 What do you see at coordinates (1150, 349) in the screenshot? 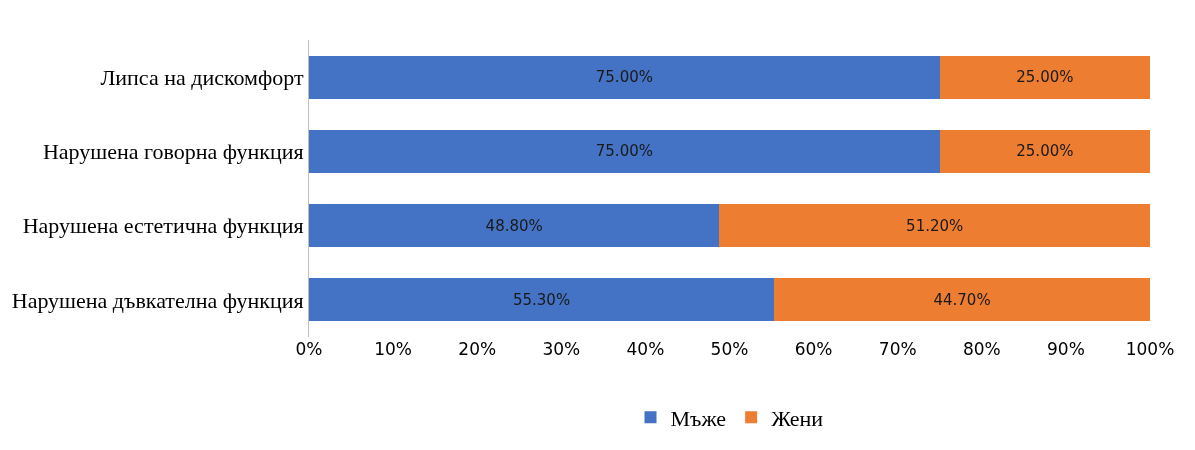
I see `x-tick-label: 100%` at bounding box center [1150, 349].